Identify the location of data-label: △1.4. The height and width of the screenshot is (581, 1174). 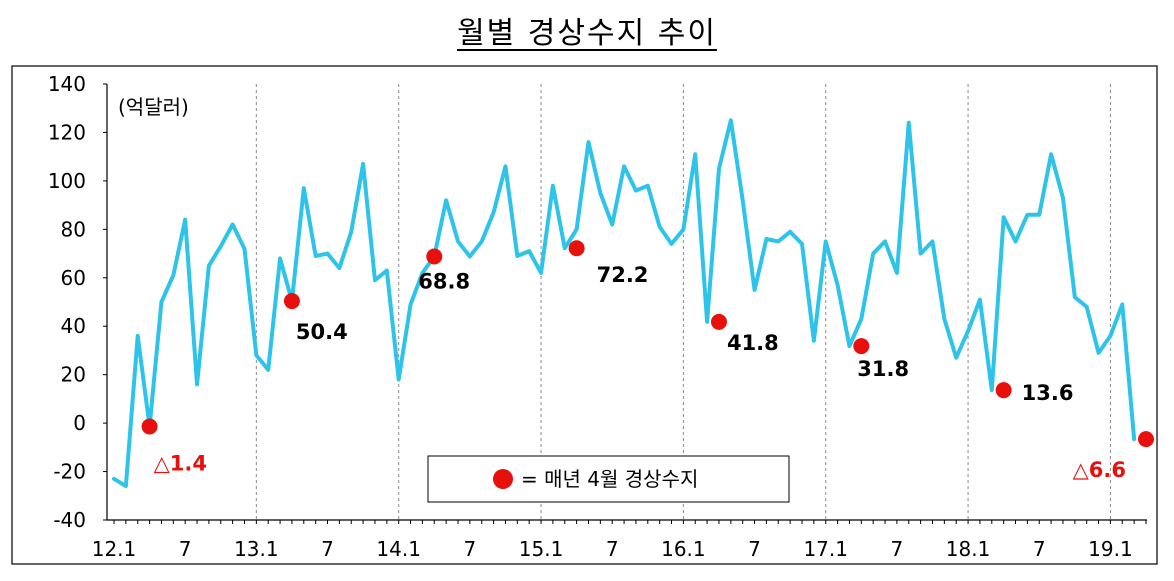
(180, 464).